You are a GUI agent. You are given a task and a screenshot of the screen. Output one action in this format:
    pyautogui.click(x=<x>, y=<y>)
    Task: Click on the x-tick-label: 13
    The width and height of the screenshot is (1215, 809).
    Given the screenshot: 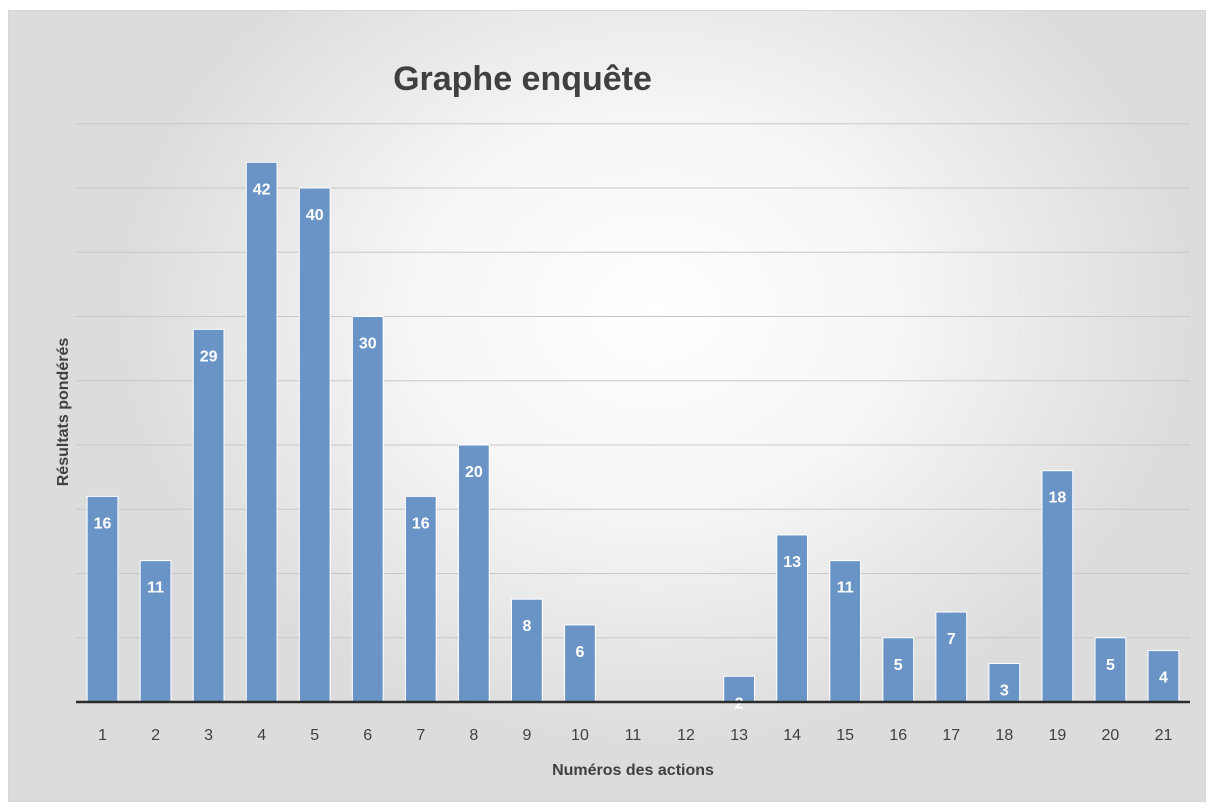 What is the action you would take?
    pyautogui.click(x=739, y=735)
    